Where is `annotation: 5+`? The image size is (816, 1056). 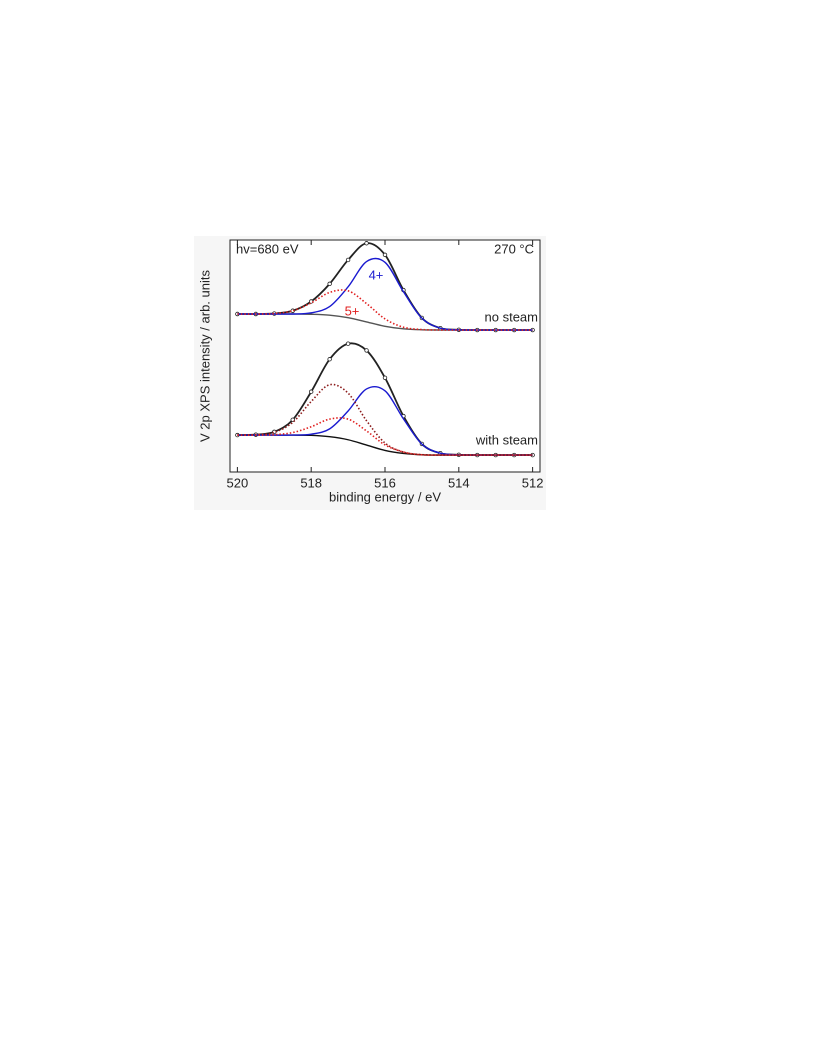
annotation: 5+ is located at coordinates (352, 310).